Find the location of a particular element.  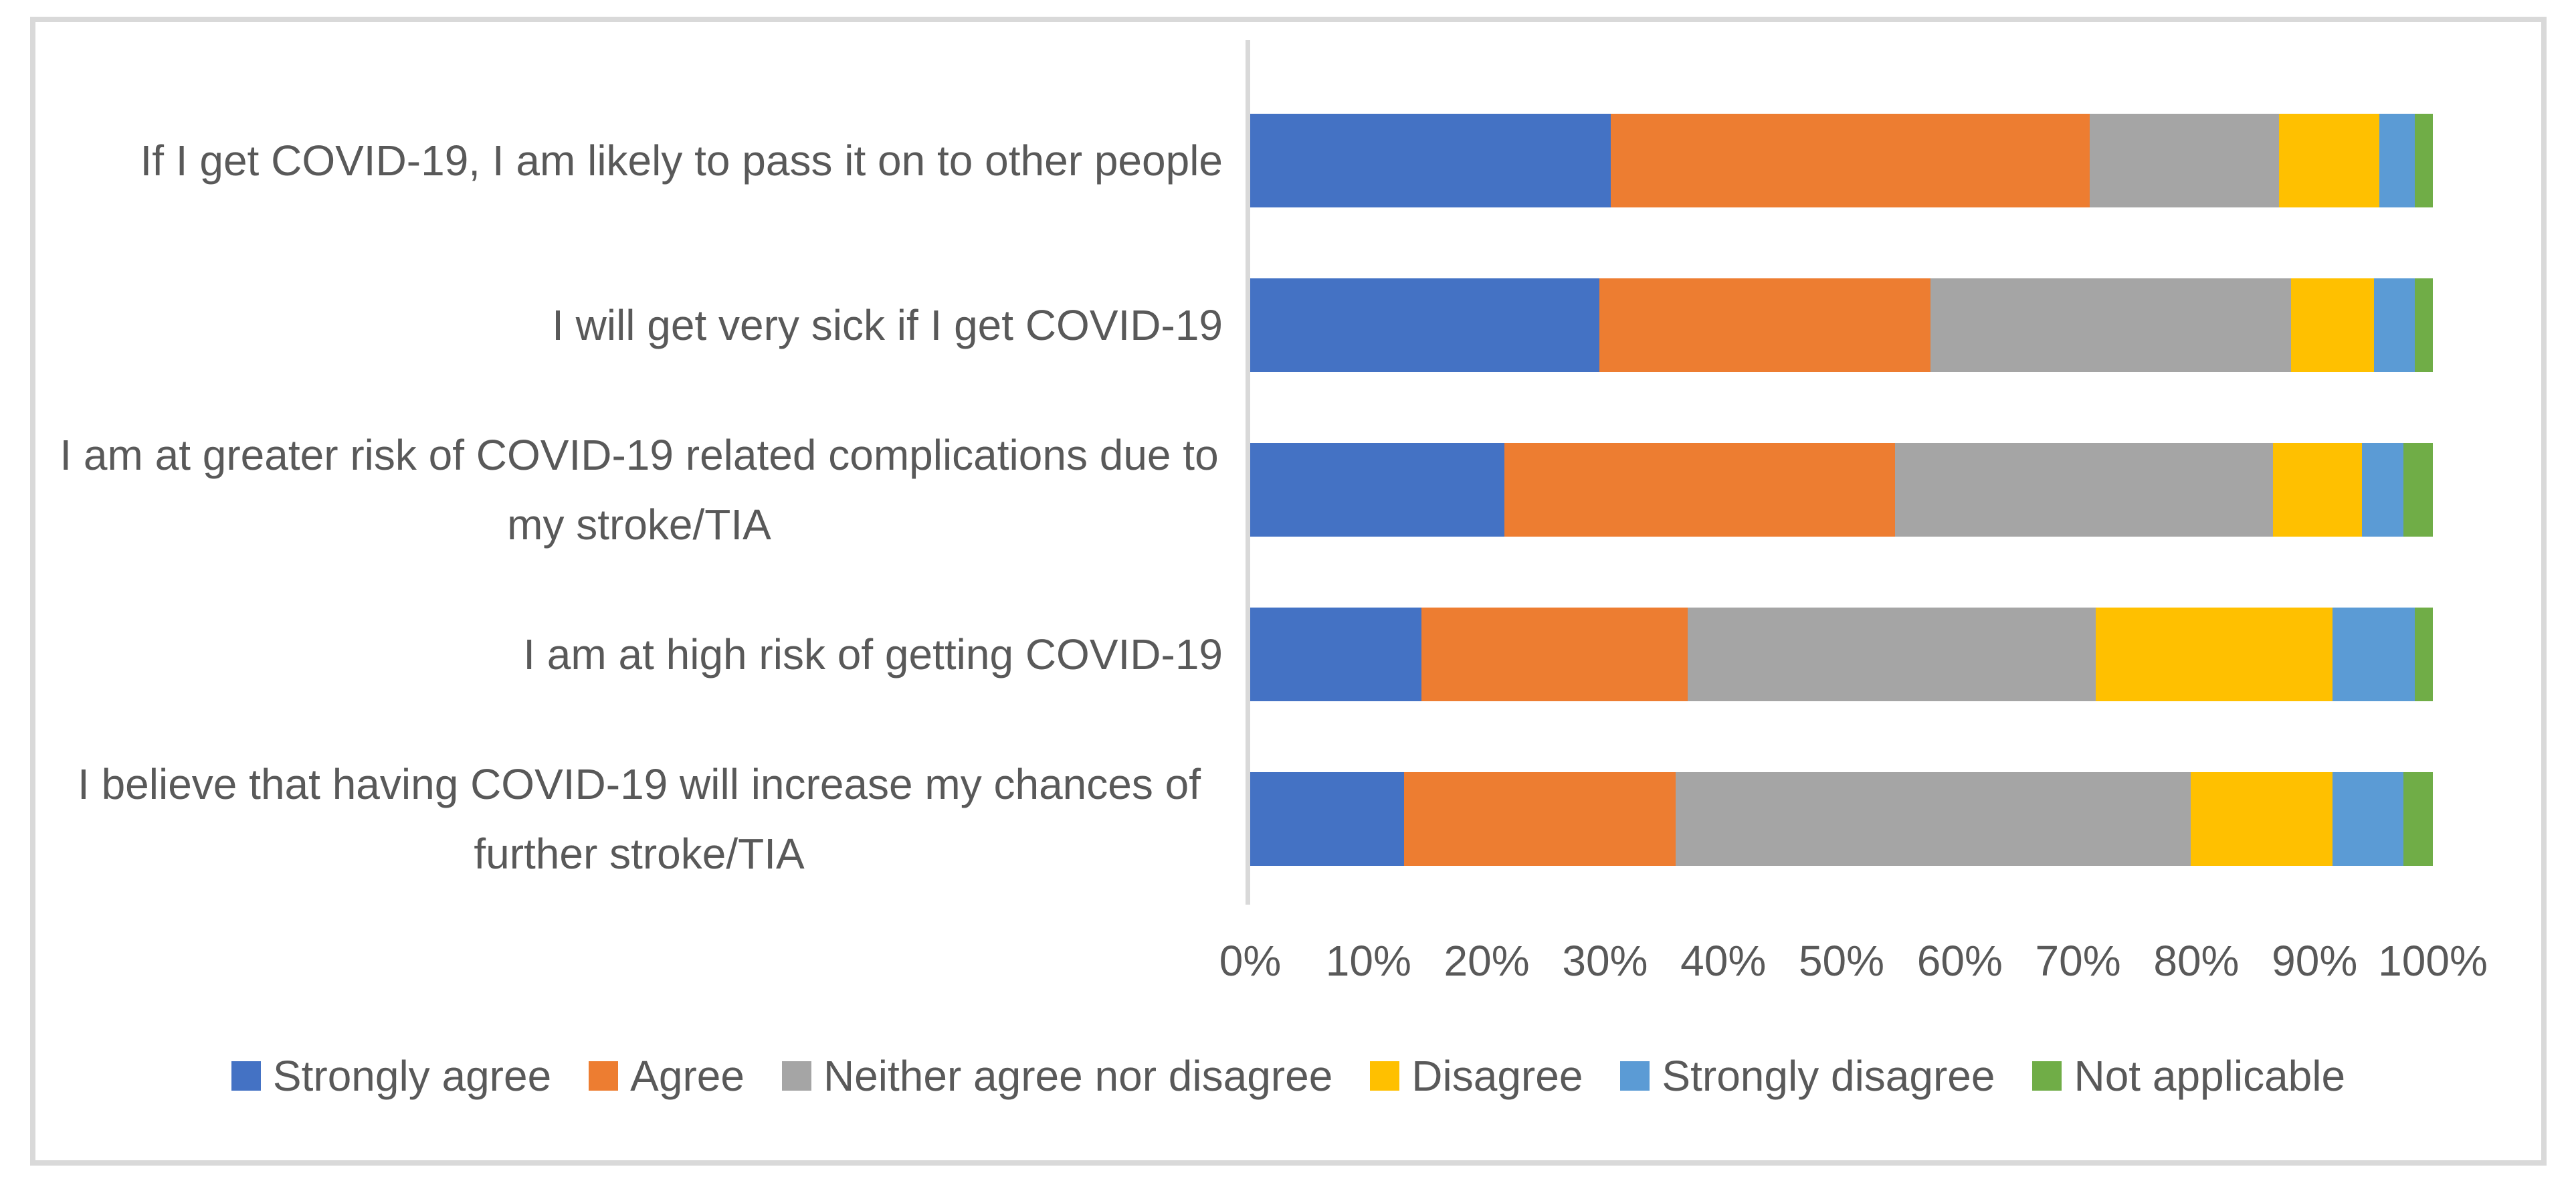

category-label: I am at high risk of getting COVID-19 is located at coordinates (639, 654).